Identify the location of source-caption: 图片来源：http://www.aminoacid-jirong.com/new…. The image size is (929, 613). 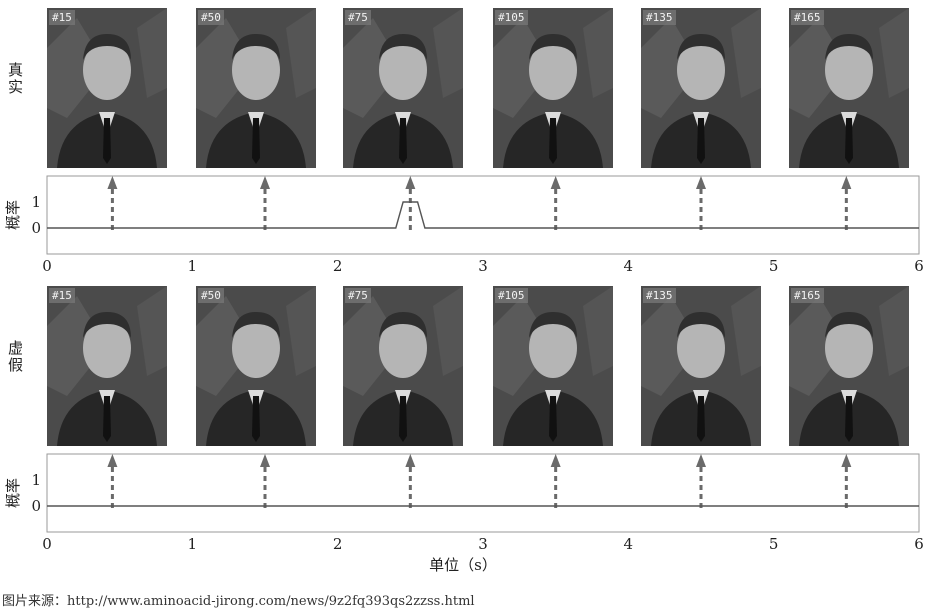
(238, 601).